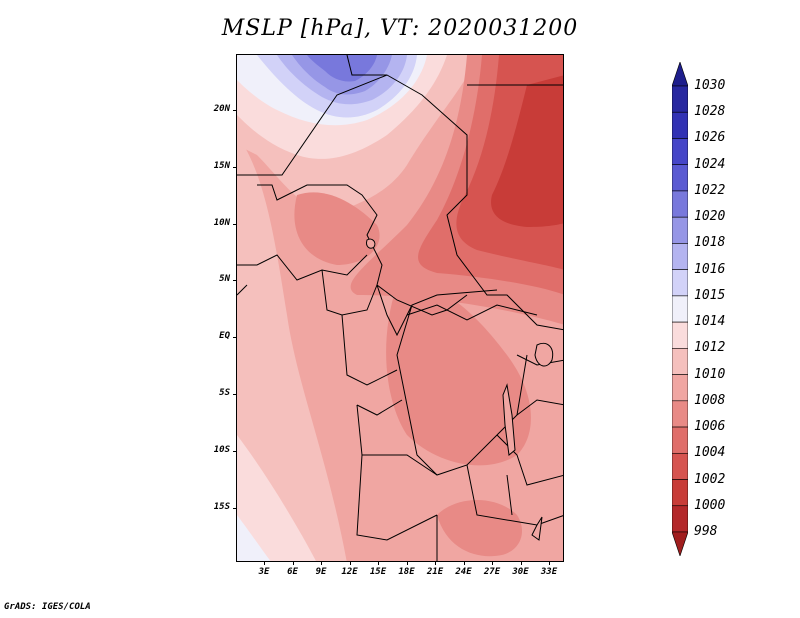 Image resolution: width=800 pixels, height=618 pixels. What do you see at coordinates (549, 572) in the screenshot?
I see `lon-label-33e: 33E` at bounding box center [549, 572].